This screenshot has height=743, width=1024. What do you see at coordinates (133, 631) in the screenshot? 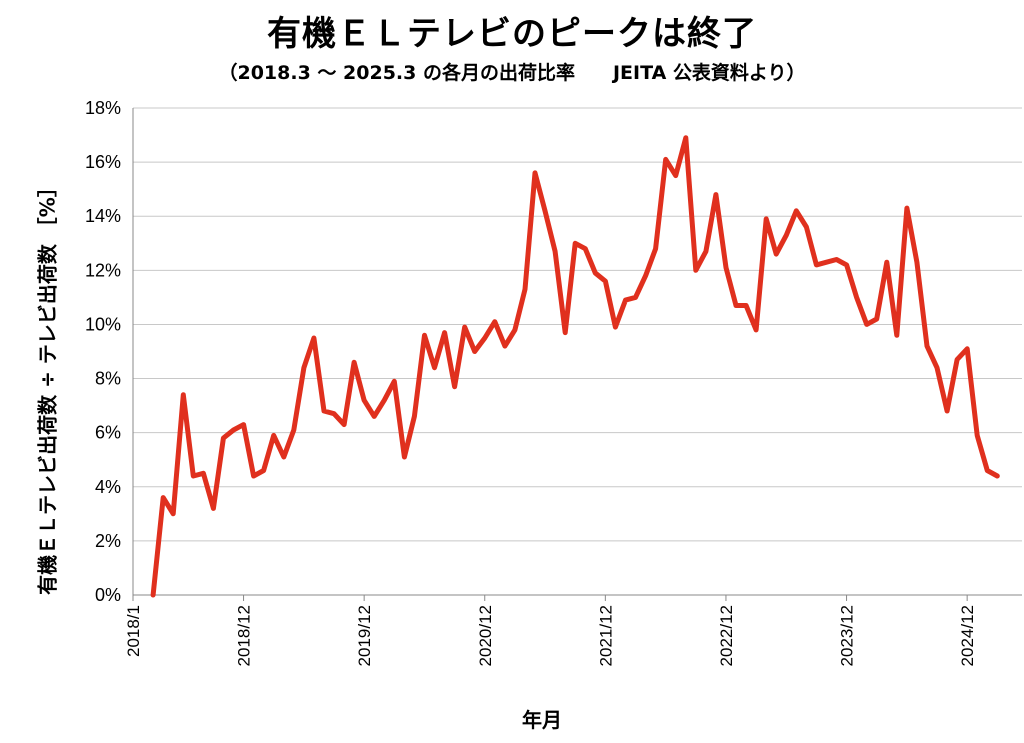
I see `x-tick-label: 2018/1` at bounding box center [133, 631].